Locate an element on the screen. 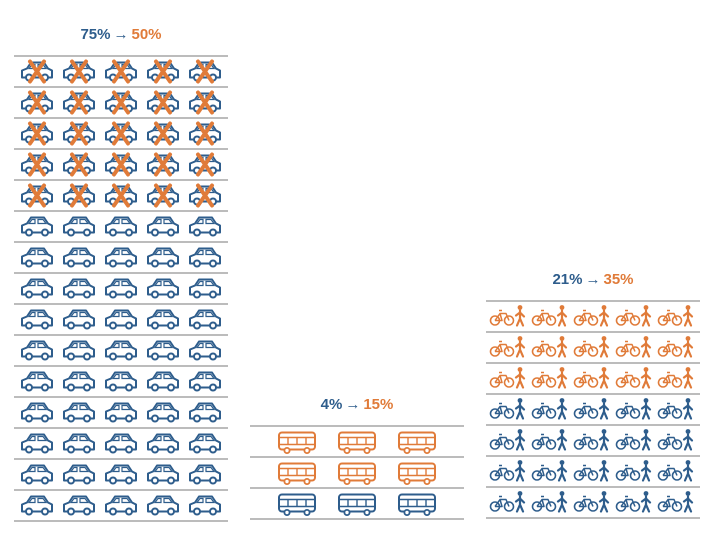 The height and width of the screenshot is (556, 713). bike-walk-column is located at coordinates (593, 409).